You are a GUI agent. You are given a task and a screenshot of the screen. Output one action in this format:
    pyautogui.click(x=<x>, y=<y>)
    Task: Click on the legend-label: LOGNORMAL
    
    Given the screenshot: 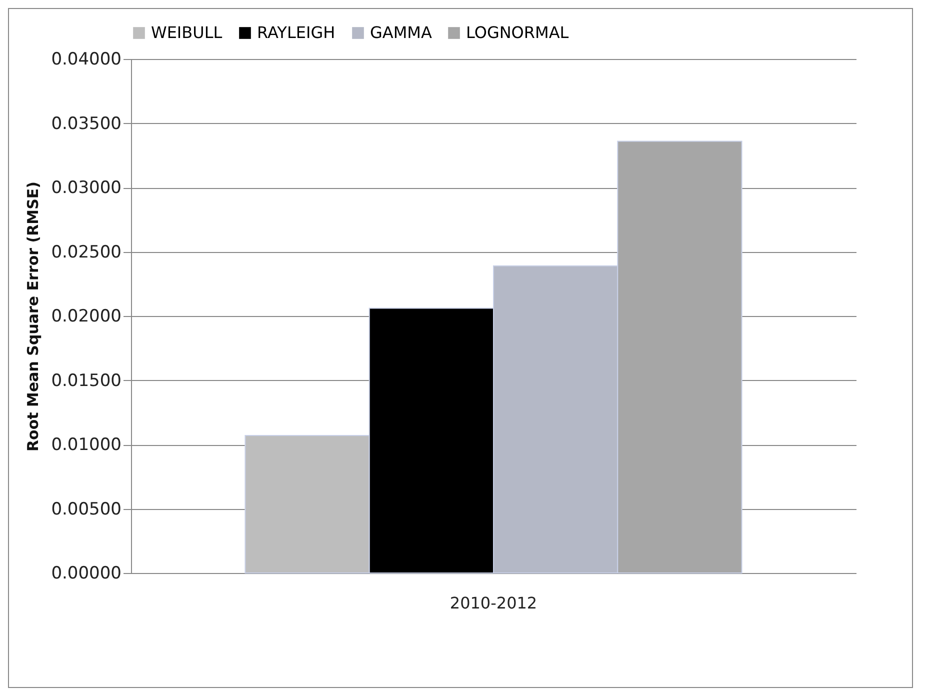 What is the action you would take?
    pyautogui.click(x=517, y=32)
    